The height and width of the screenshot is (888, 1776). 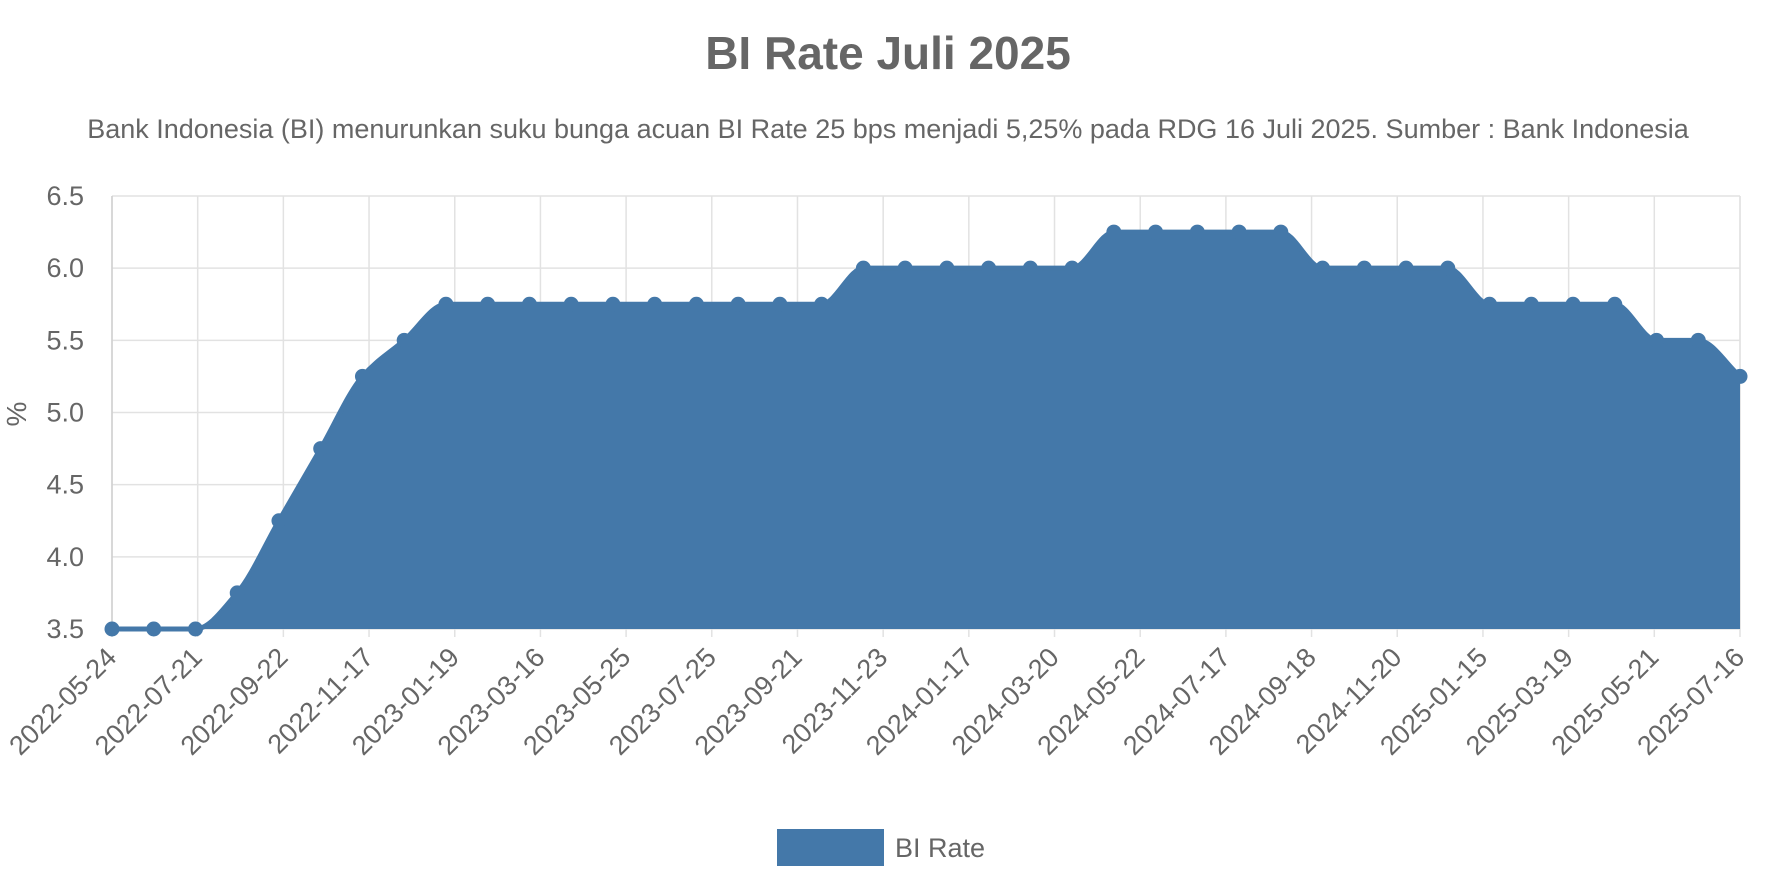 I want to click on y-tick-label: 4.5, so click(x=65, y=485).